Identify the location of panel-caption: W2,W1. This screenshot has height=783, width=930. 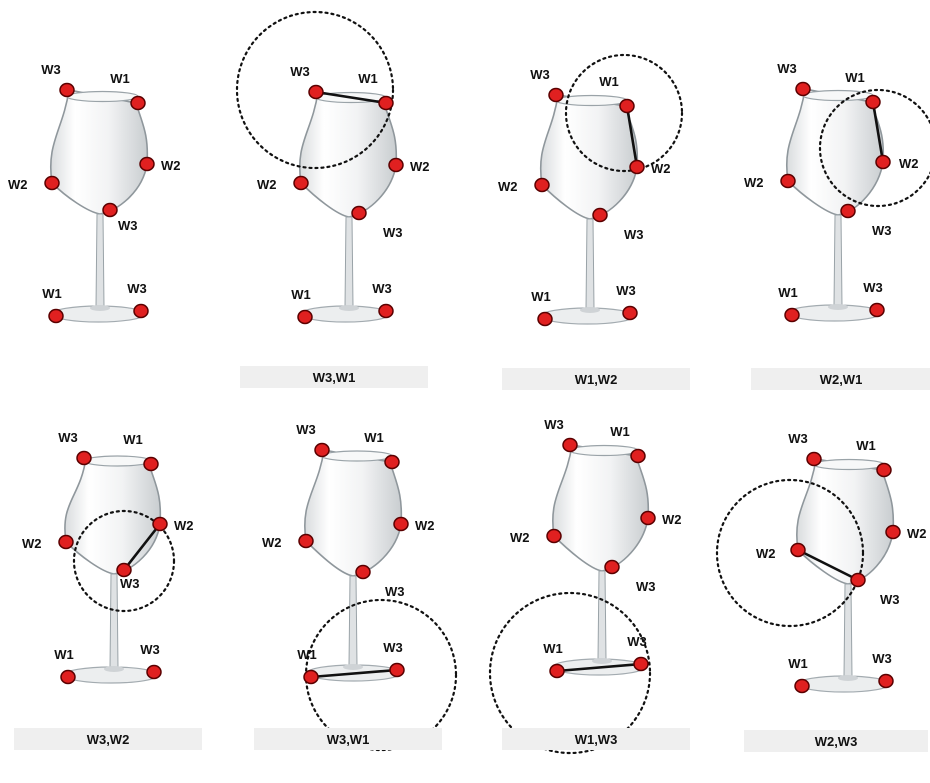
(841, 379).